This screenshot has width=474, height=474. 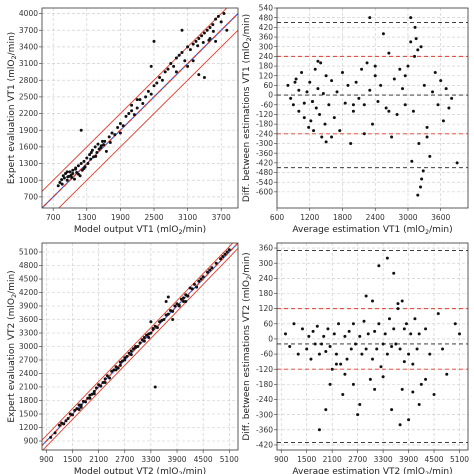 What do you see at coordinates (28, 163) in the screenshot?
I see `y-tick-label: 1300` at bounding box center [28, 163].